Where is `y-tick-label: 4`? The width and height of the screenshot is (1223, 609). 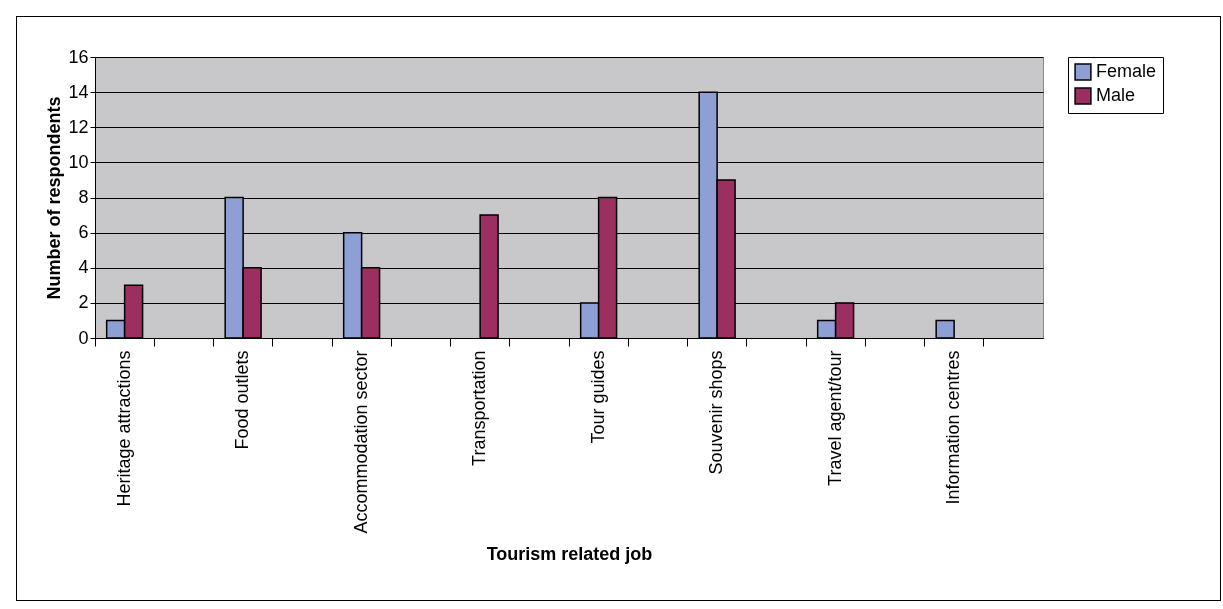
y-tick-label: 4 is located at coordinates (83, 267).